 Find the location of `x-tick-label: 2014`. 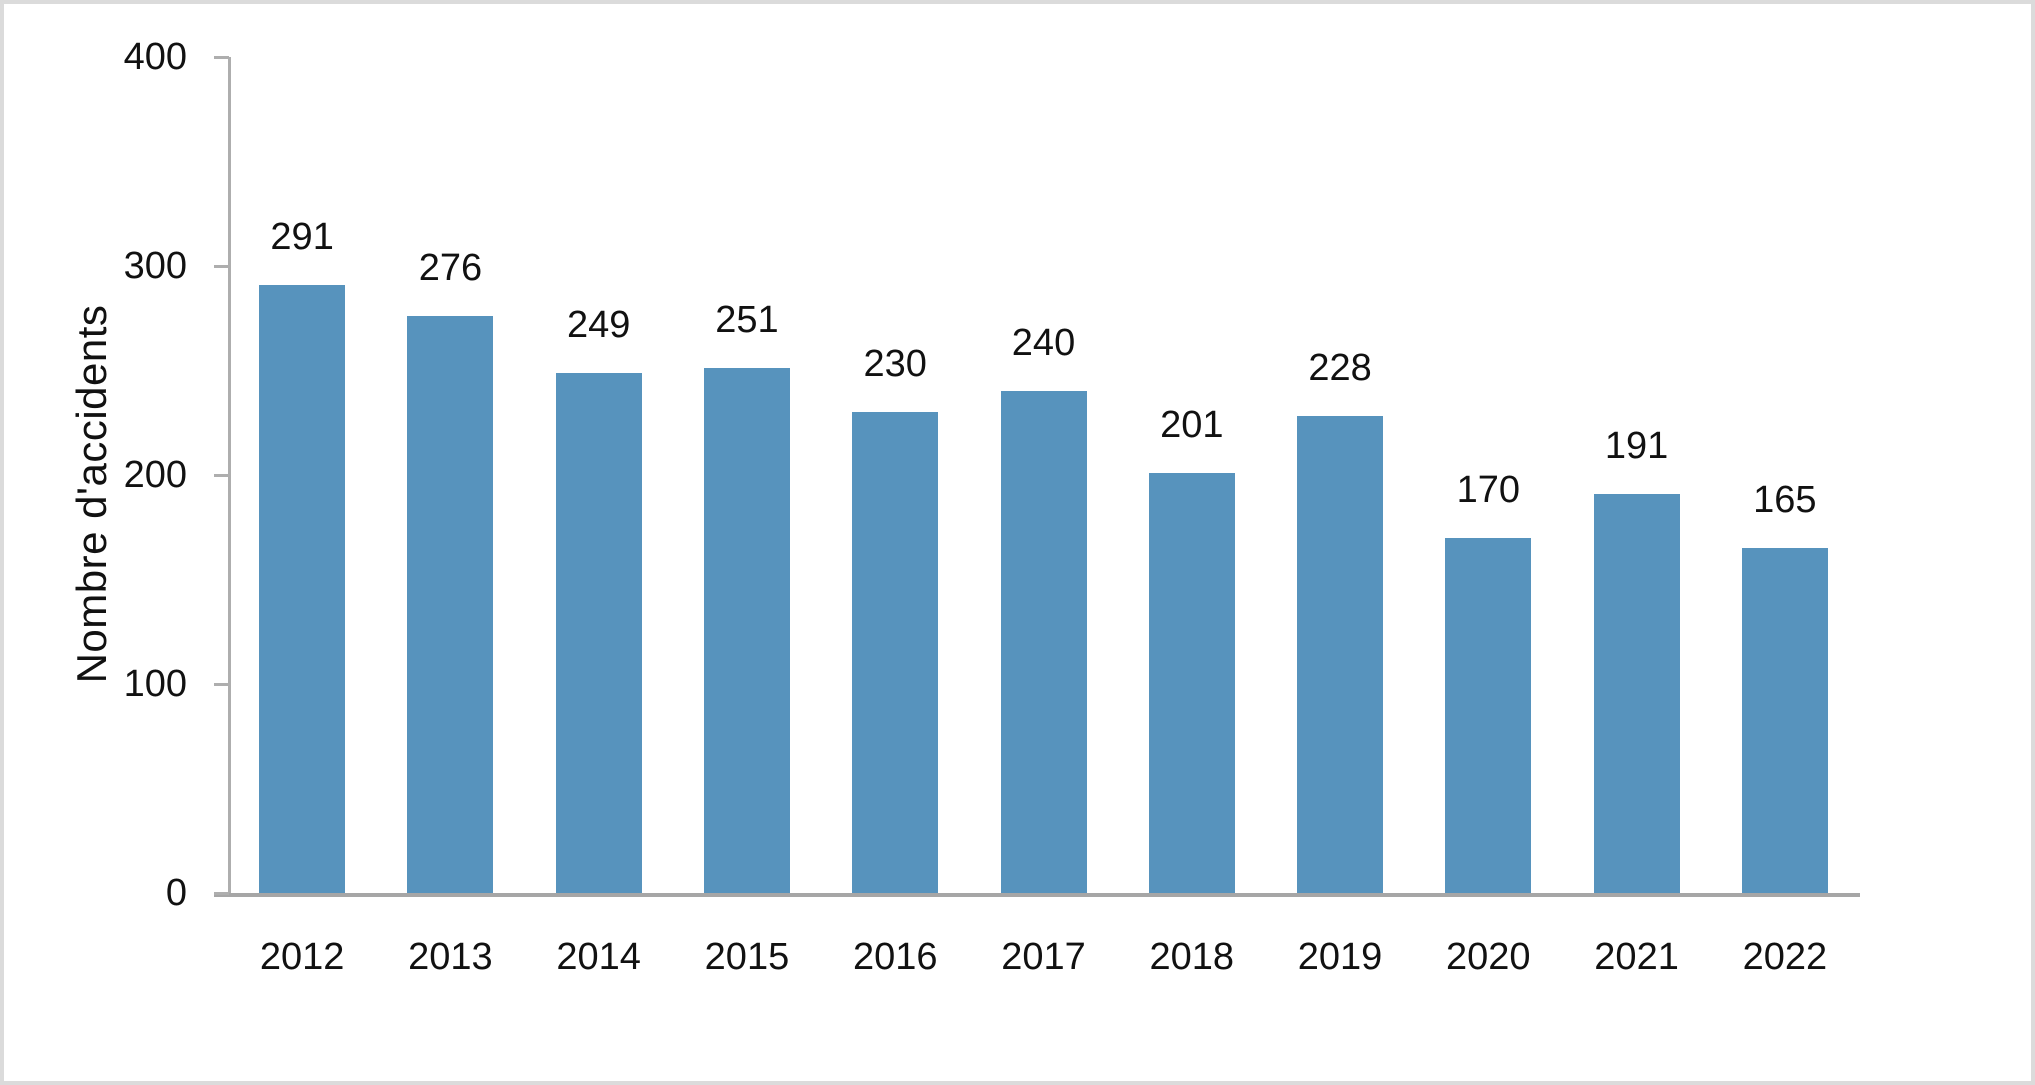

x-tick-label: 2014 is located at coordinates (598, 957).